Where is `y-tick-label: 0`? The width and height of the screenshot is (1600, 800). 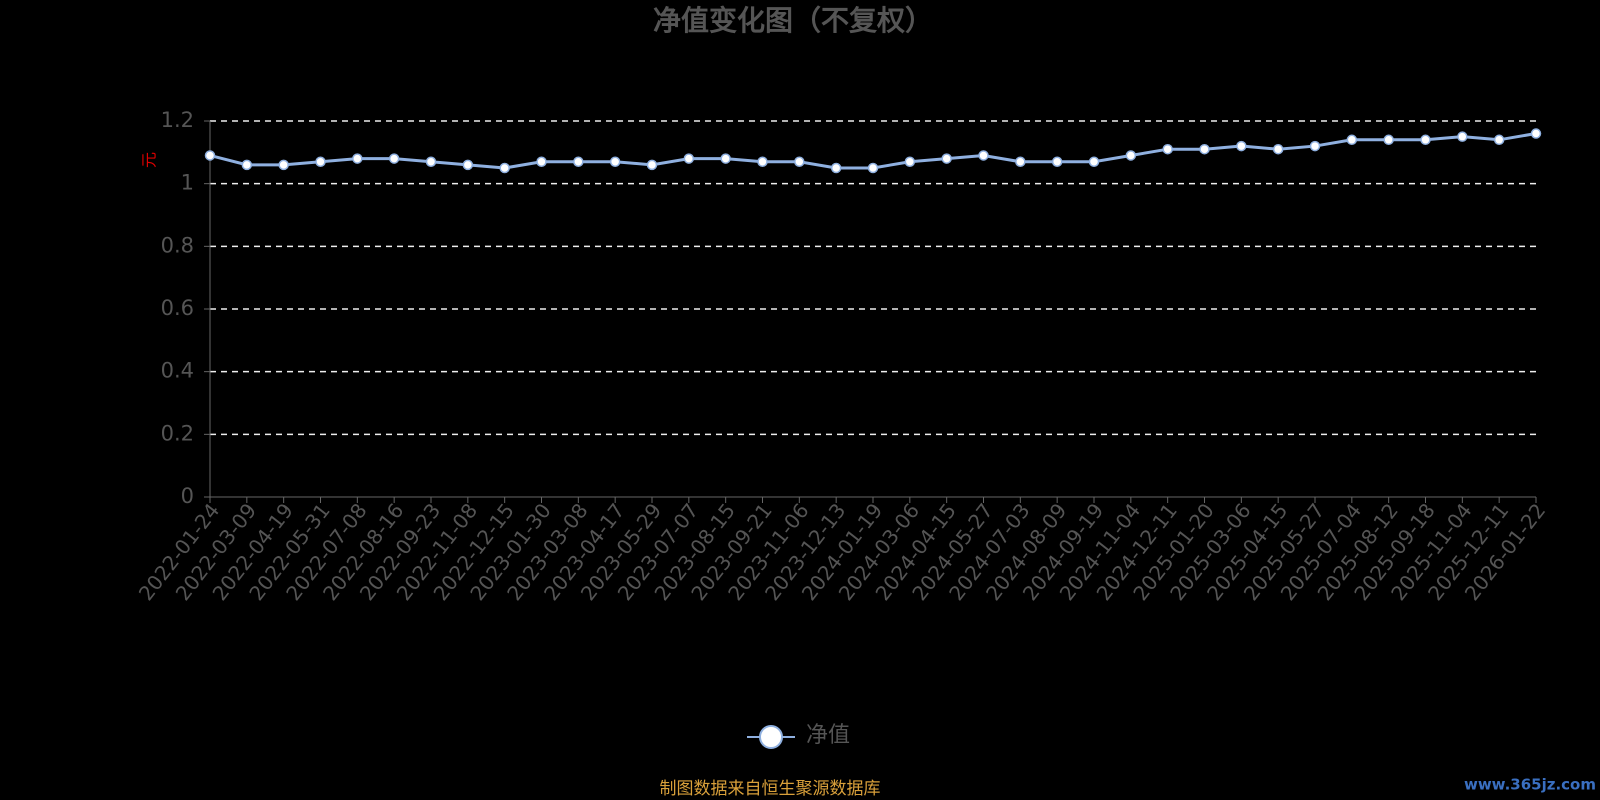
y-tick-label: 0 is located at coordinates (187, 496).